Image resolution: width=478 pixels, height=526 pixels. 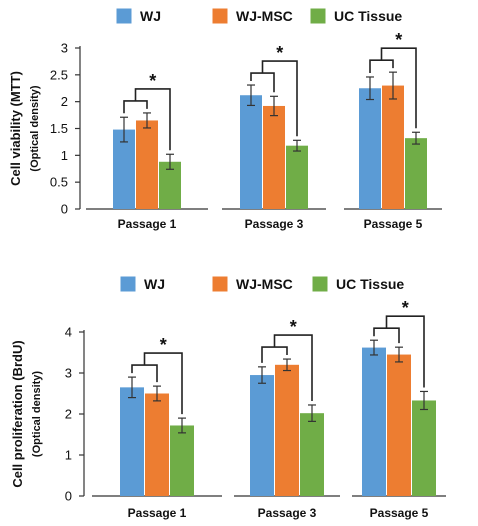 I want to click on y-axis-label: Cell proliferation (BrdU), so click(x=17, y=413).